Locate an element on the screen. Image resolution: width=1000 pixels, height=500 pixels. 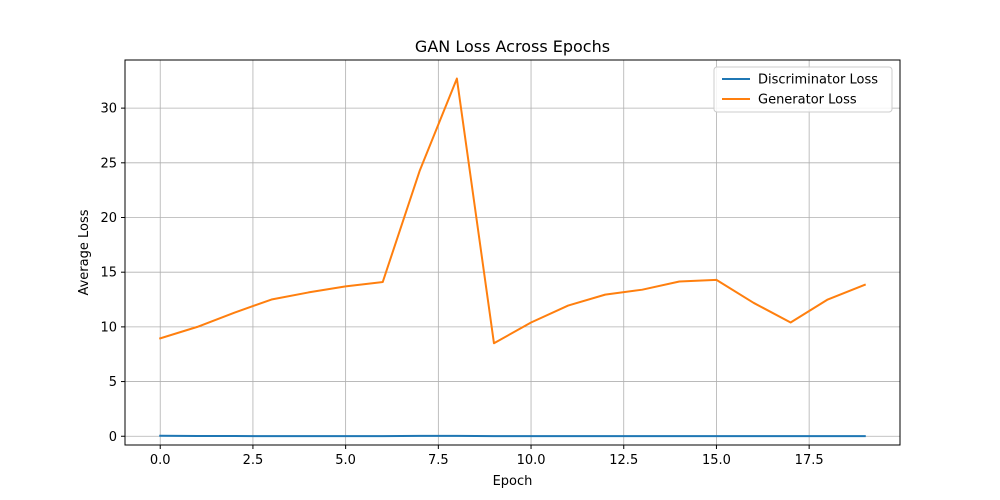
y-axis-label: Average Loss is located at coordinates (84, 252).